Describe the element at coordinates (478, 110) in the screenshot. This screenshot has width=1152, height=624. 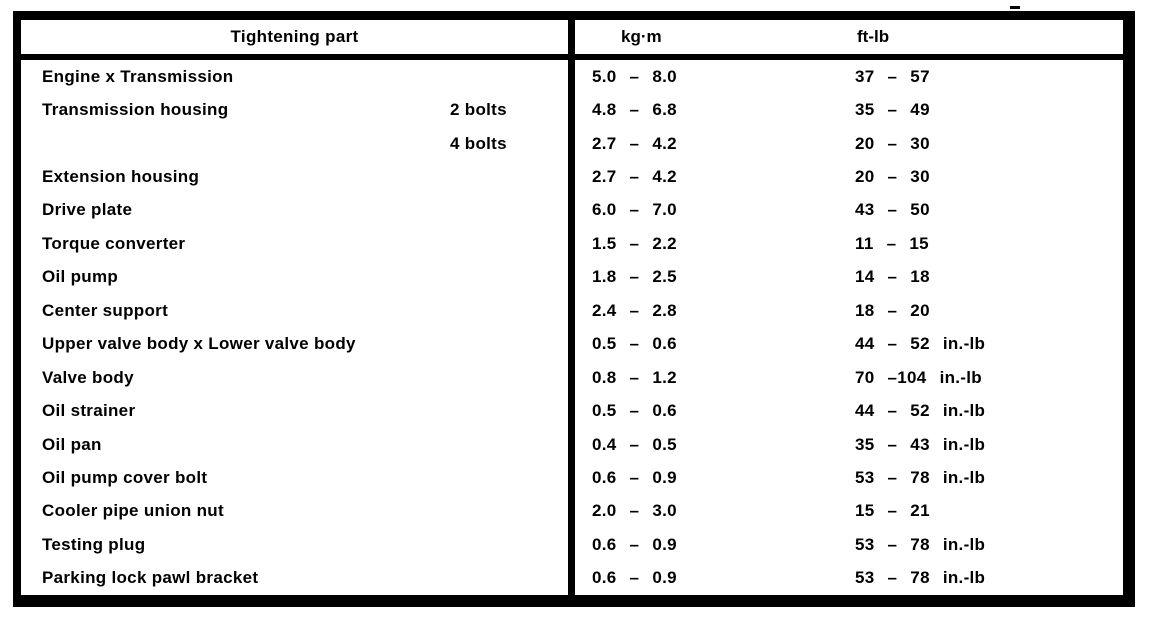
I see `bolt-count-label: 2 bolts` at that location.